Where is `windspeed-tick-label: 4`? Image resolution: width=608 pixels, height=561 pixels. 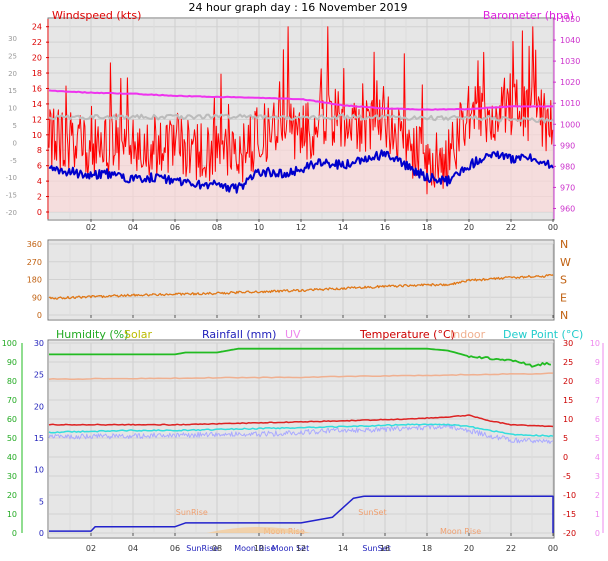 windspeed-tick-label: 4 is located at coordinates (39, 181).